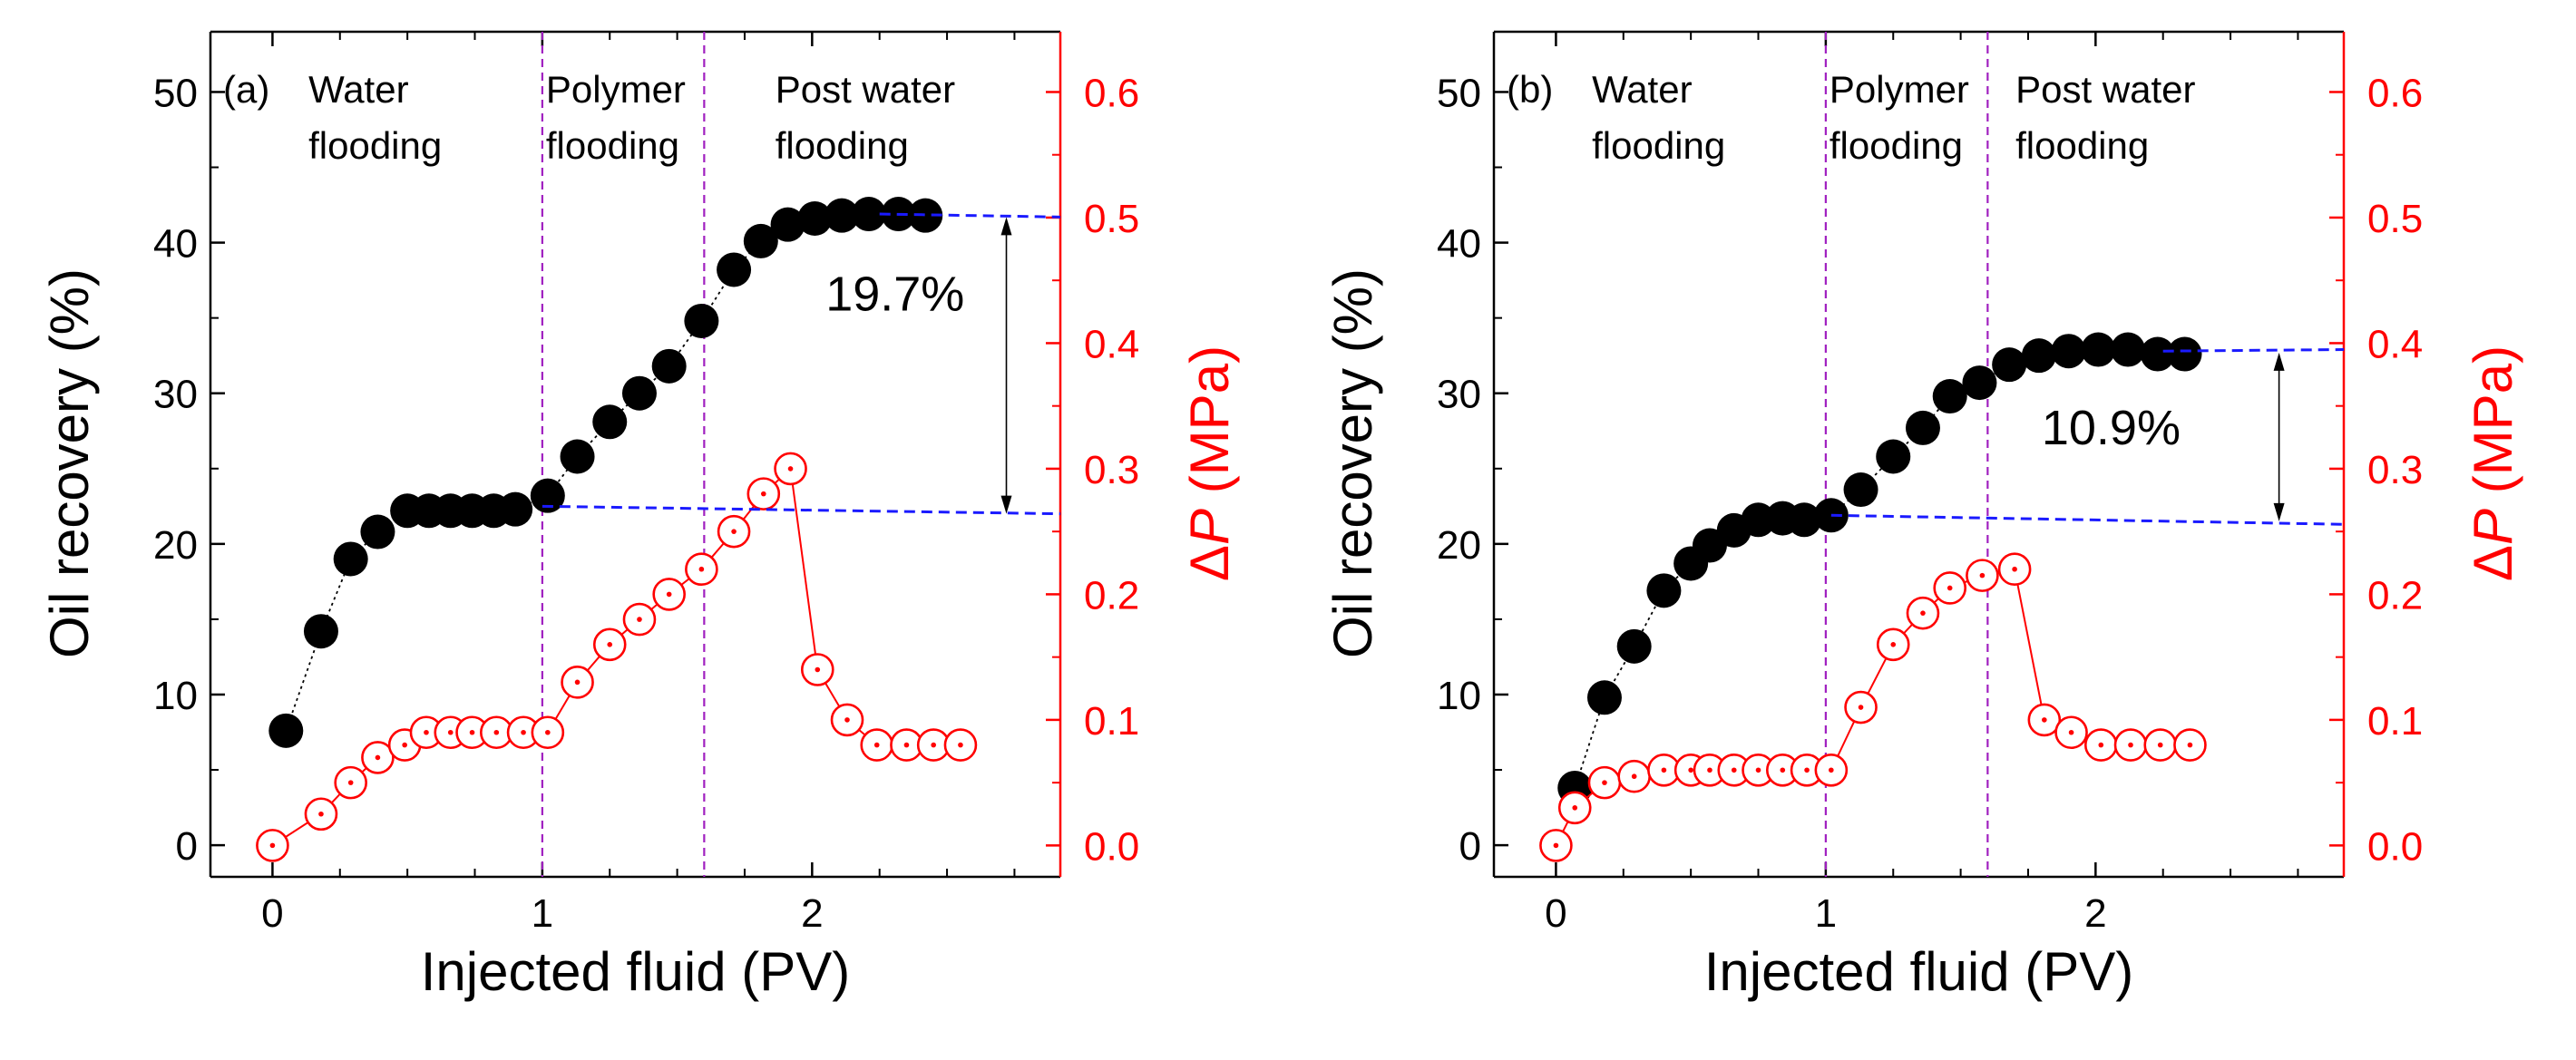 The image size is (2576, 1060). What do you see at coordinates (69, 463) in the screenshot?
I see `y-axis-title: Oil recovery (%)` at bounding box center [69, 463].